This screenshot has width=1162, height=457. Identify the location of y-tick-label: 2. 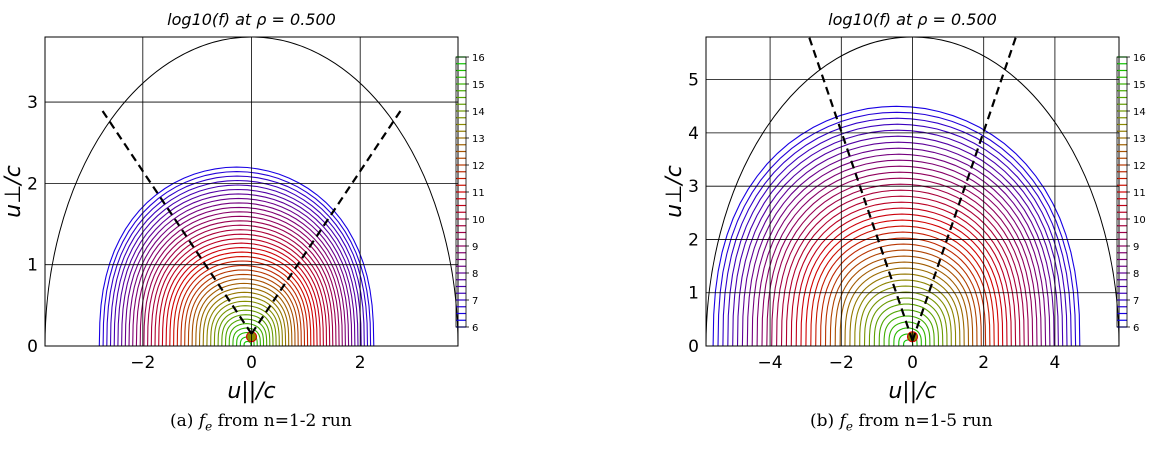
(693, 240).